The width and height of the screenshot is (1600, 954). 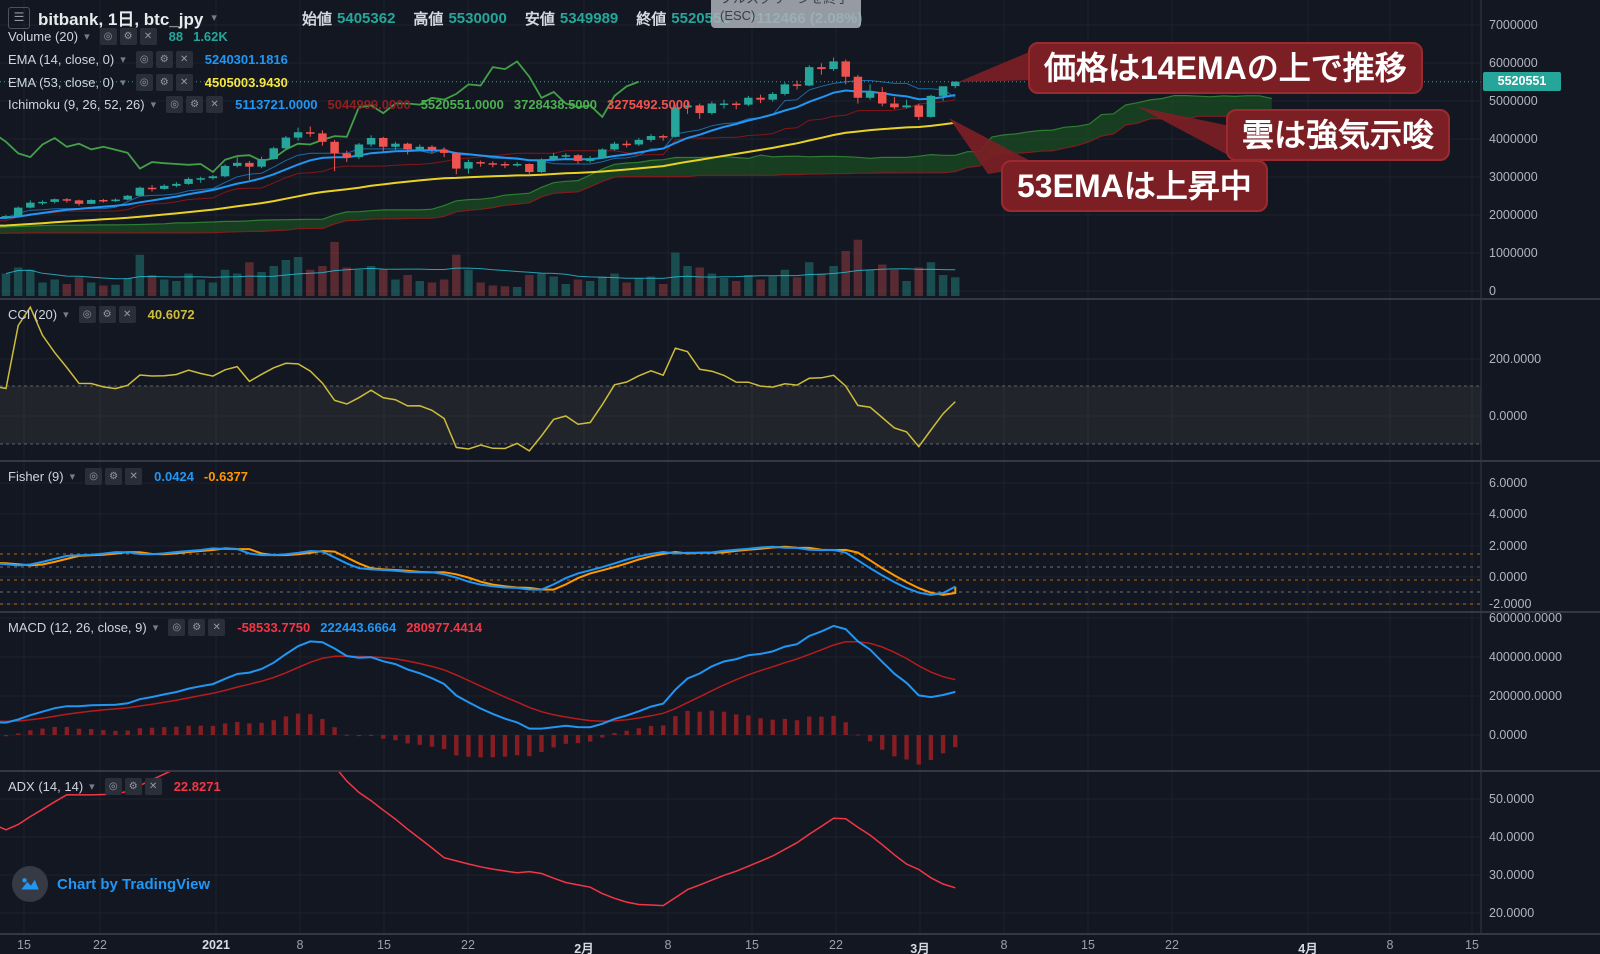 What do you see at coordinates (33, 314) in the screenshot?
I see `indicator-name-cci: CCI (20)` at bounding box center [33, 314].